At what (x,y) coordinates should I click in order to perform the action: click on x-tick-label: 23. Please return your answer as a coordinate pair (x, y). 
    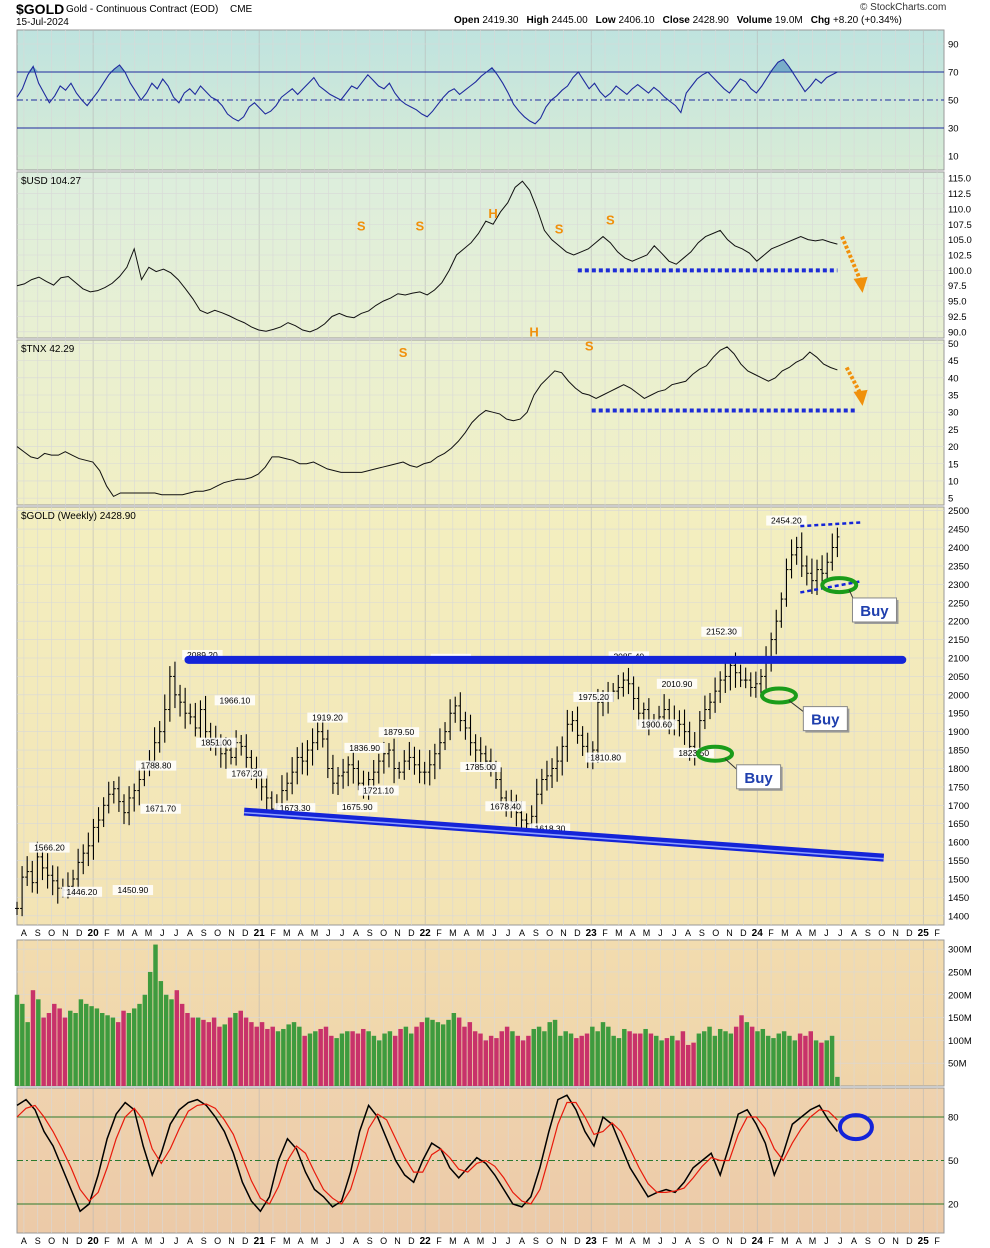
    Looking at the image, I should click on (592, 1241).